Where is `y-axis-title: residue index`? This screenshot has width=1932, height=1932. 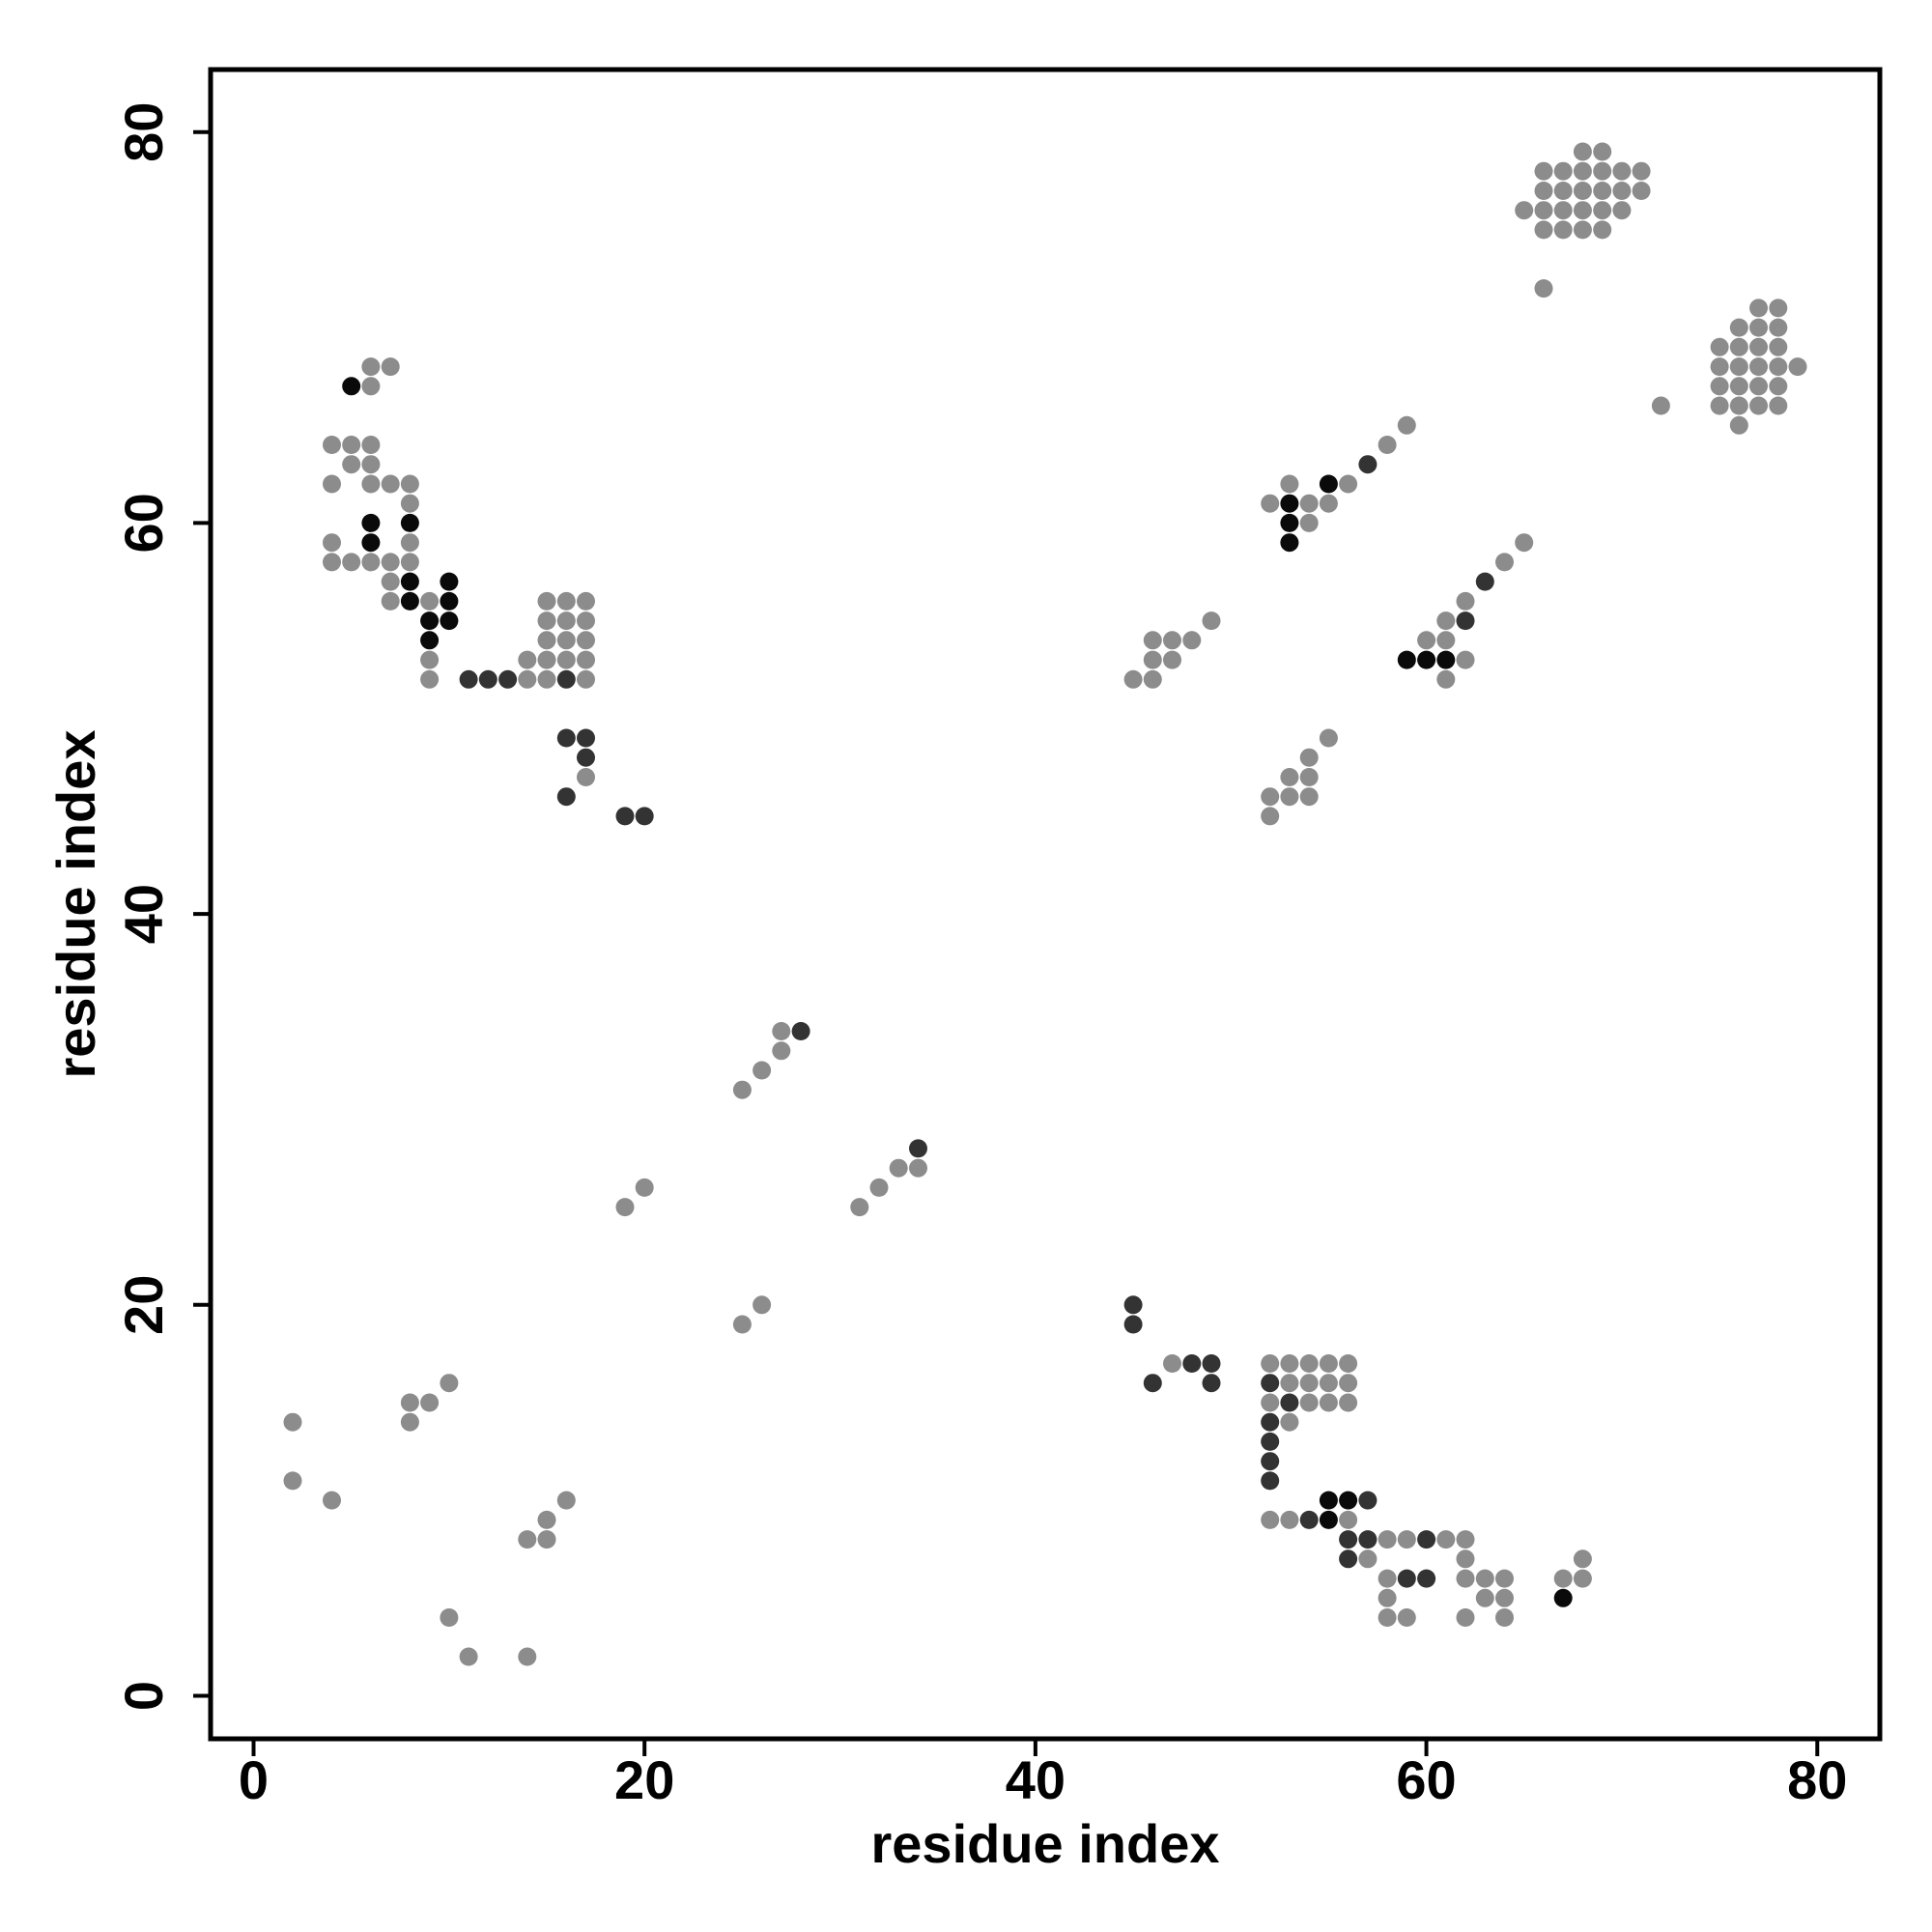
y-axis-title: residue index is located at coordinates (75, 903).